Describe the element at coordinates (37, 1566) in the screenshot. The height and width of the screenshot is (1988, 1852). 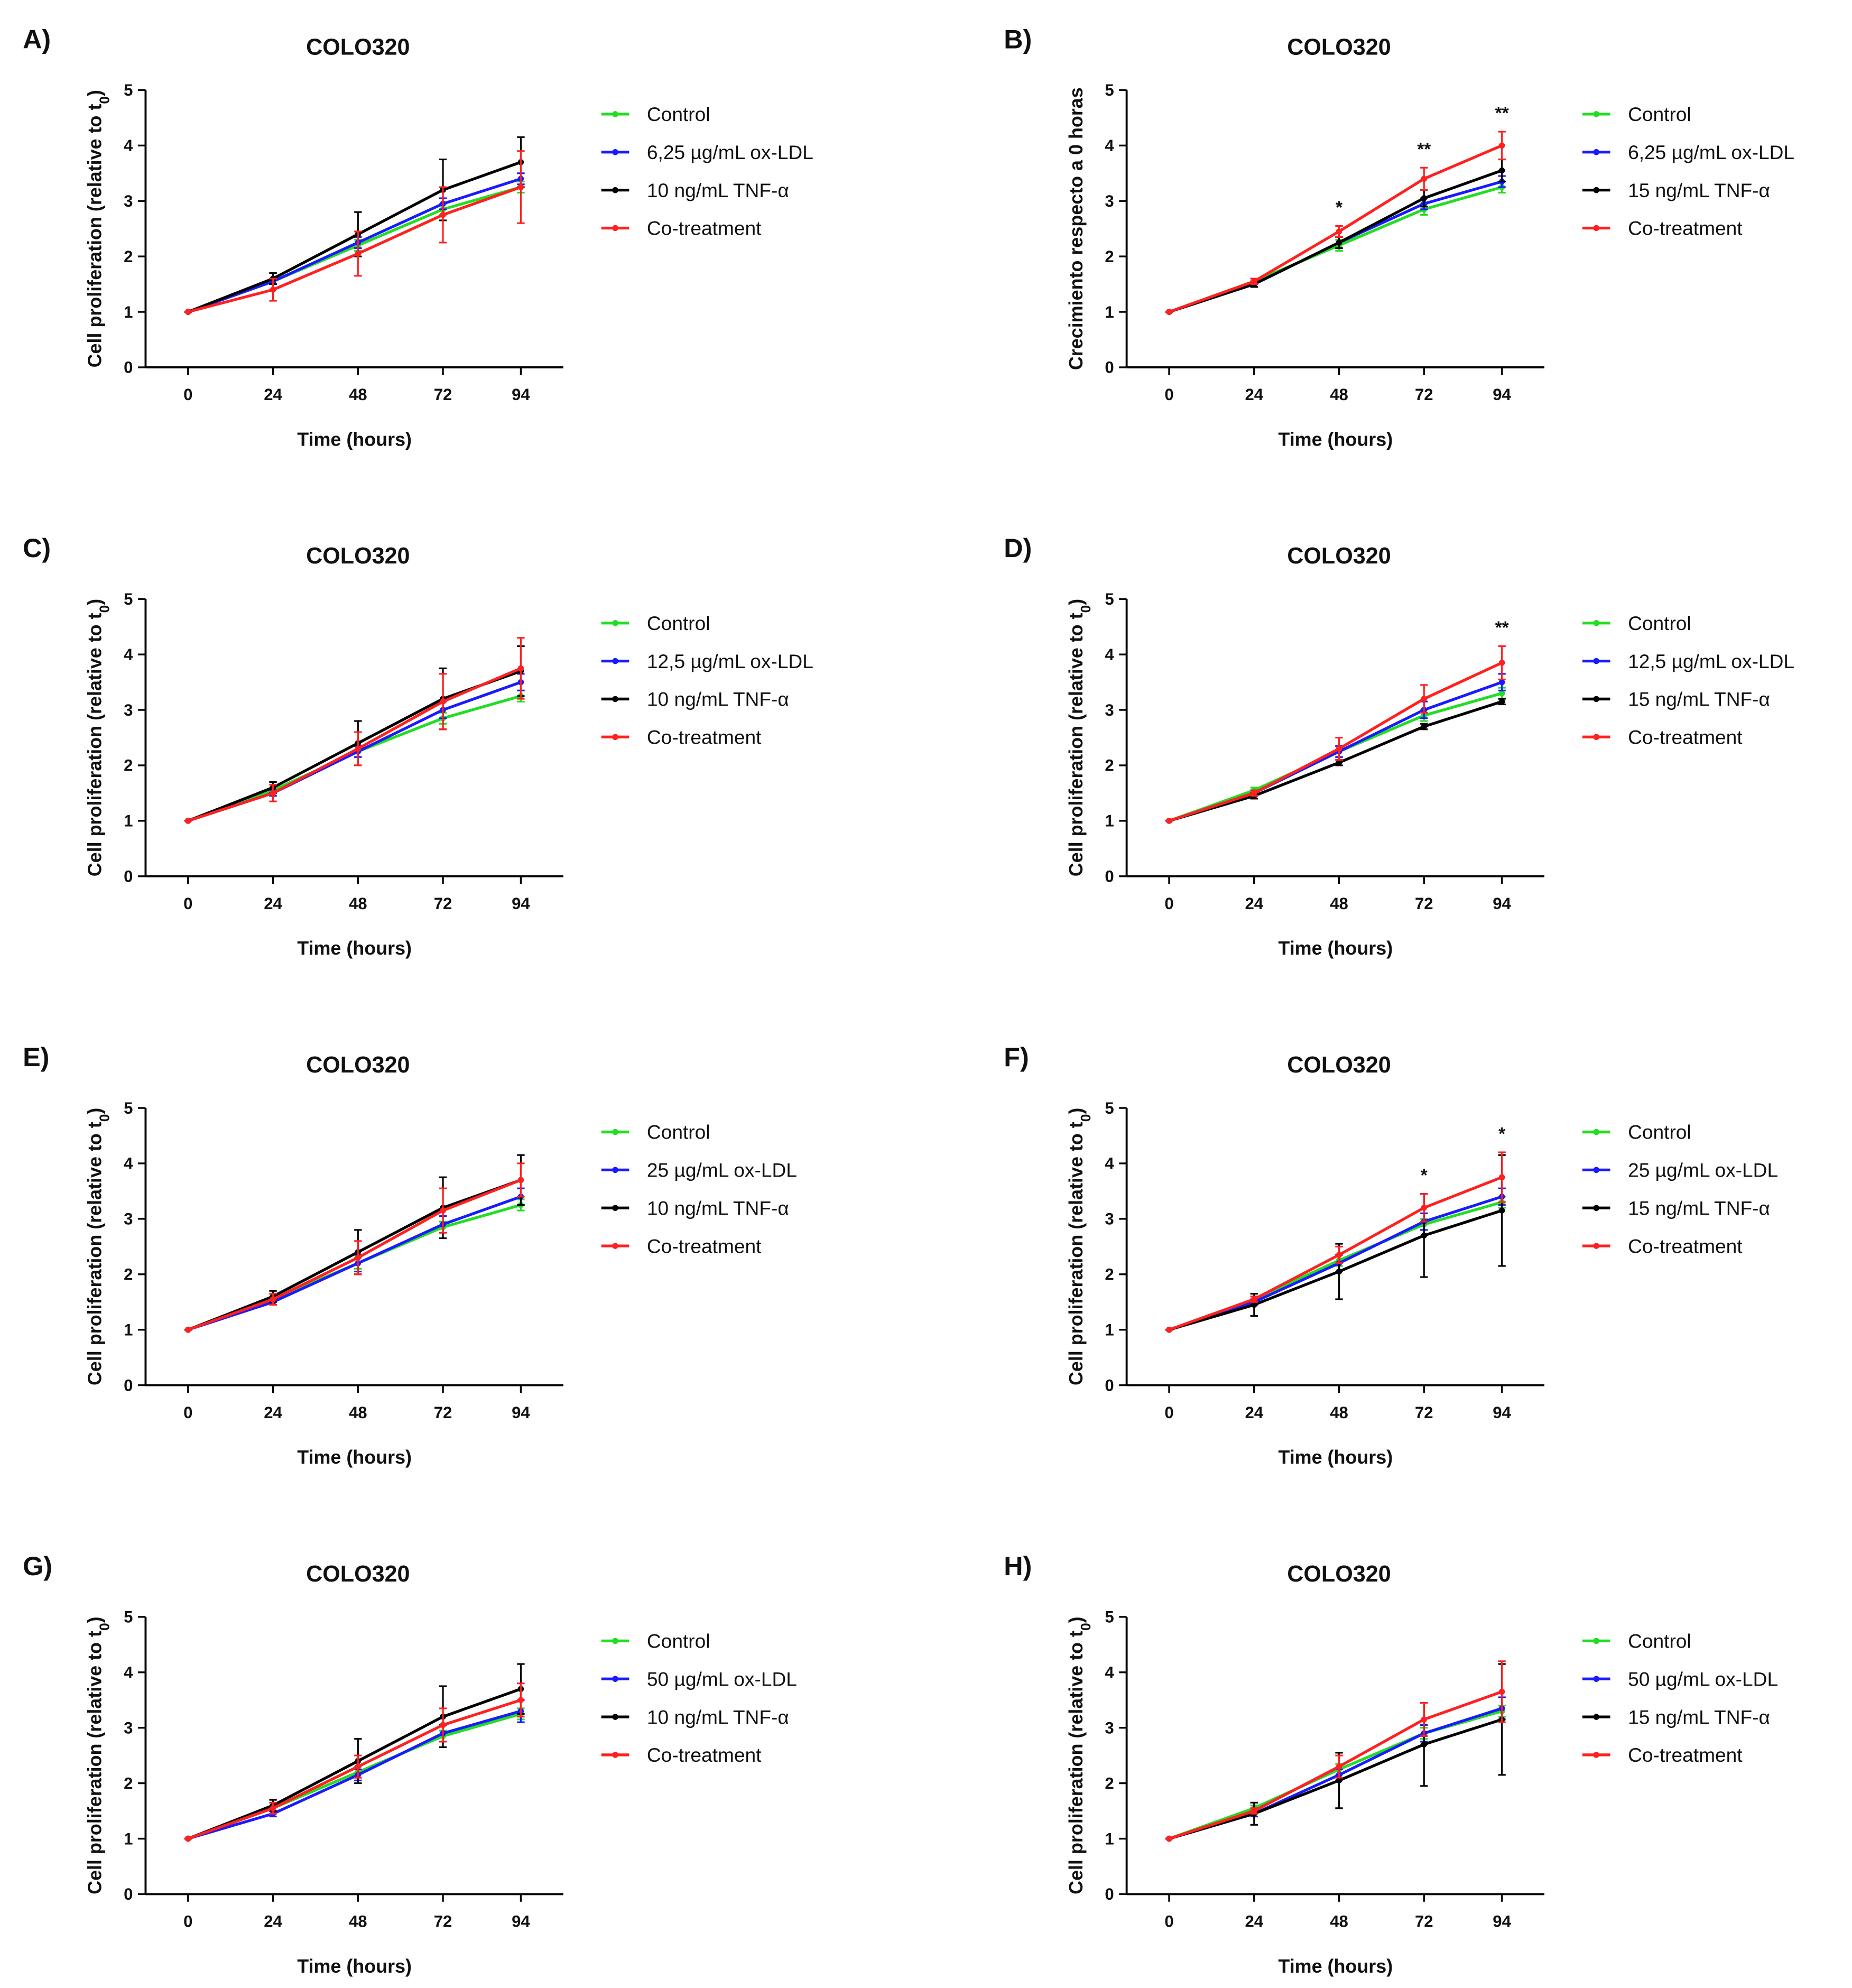
I see `panel-label: G)` at that location.